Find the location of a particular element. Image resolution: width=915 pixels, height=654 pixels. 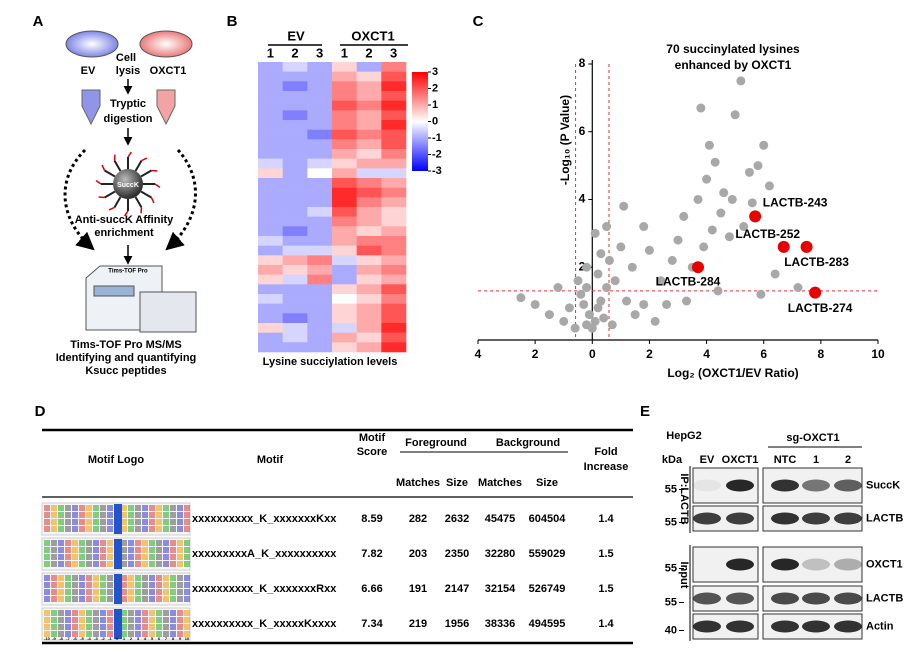

bead-label: SuccK is located at coordinates (128, 185).